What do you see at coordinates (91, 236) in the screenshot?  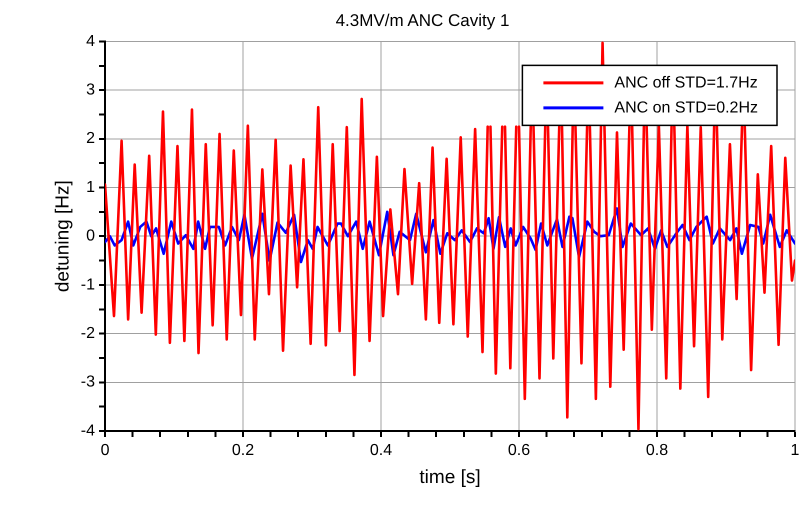 I see `y-tick-label: 0` at bounding box center [91, 236].